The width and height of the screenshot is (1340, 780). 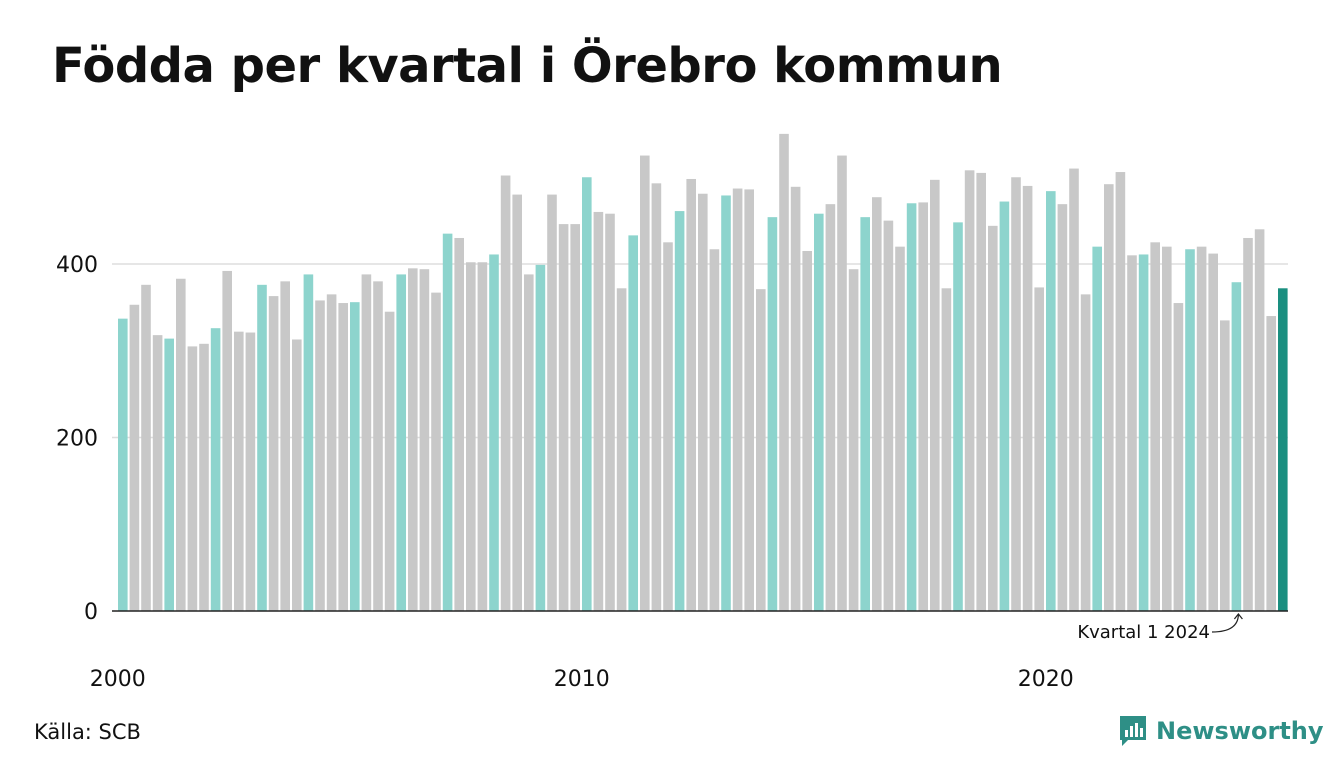 What do you see at coordinates (691, 395) in the screenshot?
I see `bar: 2012 K2: 498` at bounding box center [691, 395].